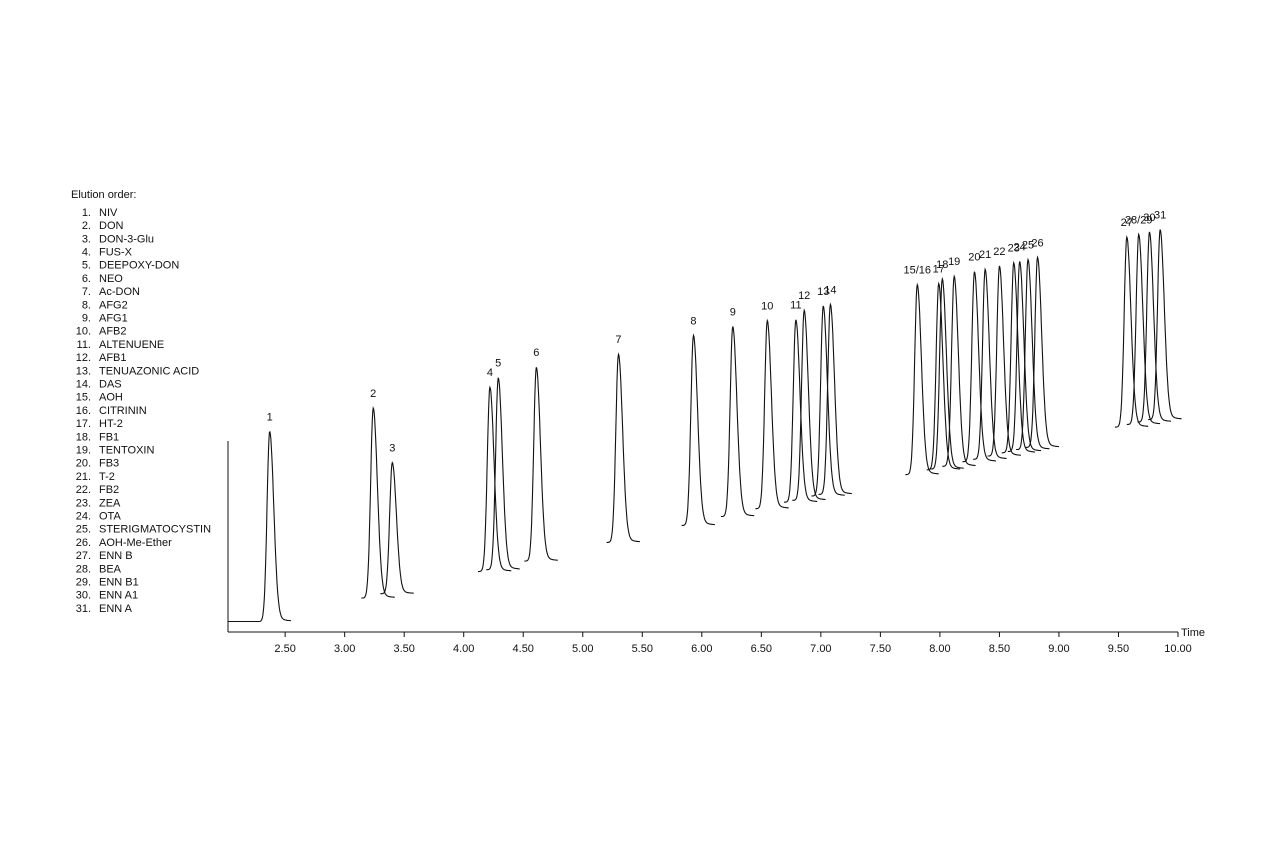  I want to click on legend-number: 23., so click(83, 503).